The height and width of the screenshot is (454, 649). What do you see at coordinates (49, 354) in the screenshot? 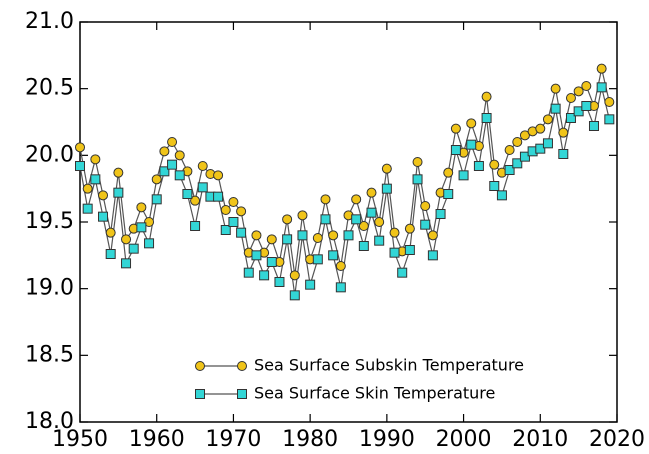
I see `y-tick-label: 18.5` at bounding box center [49, 354].